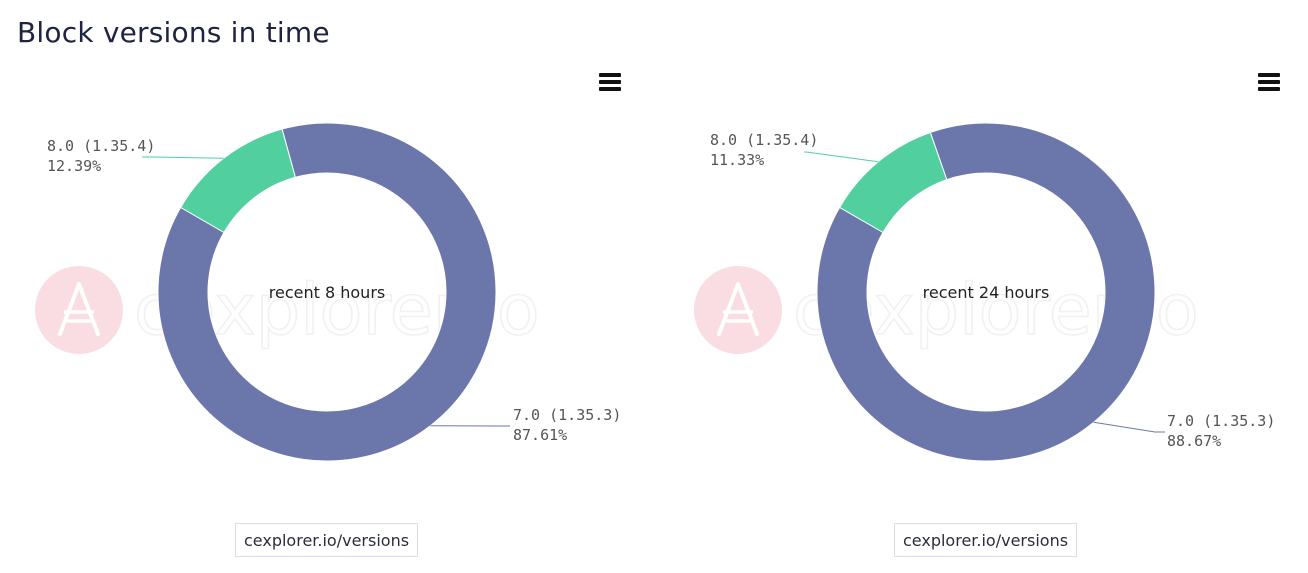 The height and width of the screenshot is (573, 1308). I want to click on donut-center-label: recent 24 hours, so click(986, 292).